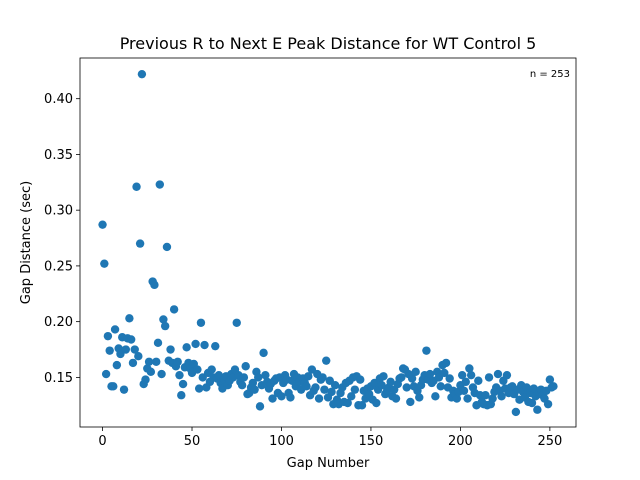  I want to click on y-tick-label: 0.15, so click(58, 378).